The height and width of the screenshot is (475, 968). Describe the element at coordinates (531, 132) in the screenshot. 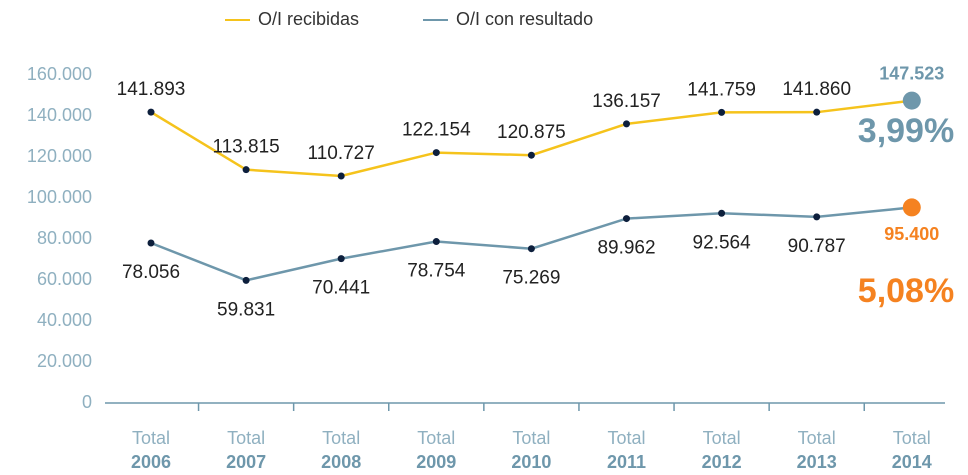

I see `data-label: 120.875` at that location.